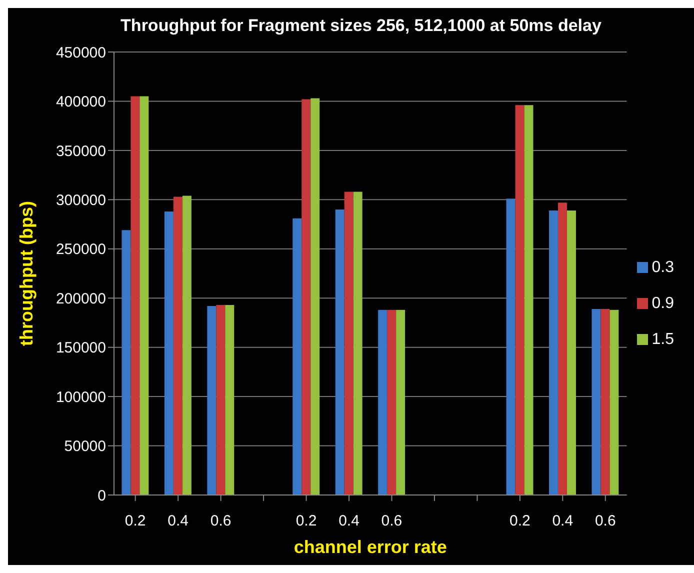 This screenshot has width=694, height=573. I want to click on legend-label: 0.3, so click(663, 267).